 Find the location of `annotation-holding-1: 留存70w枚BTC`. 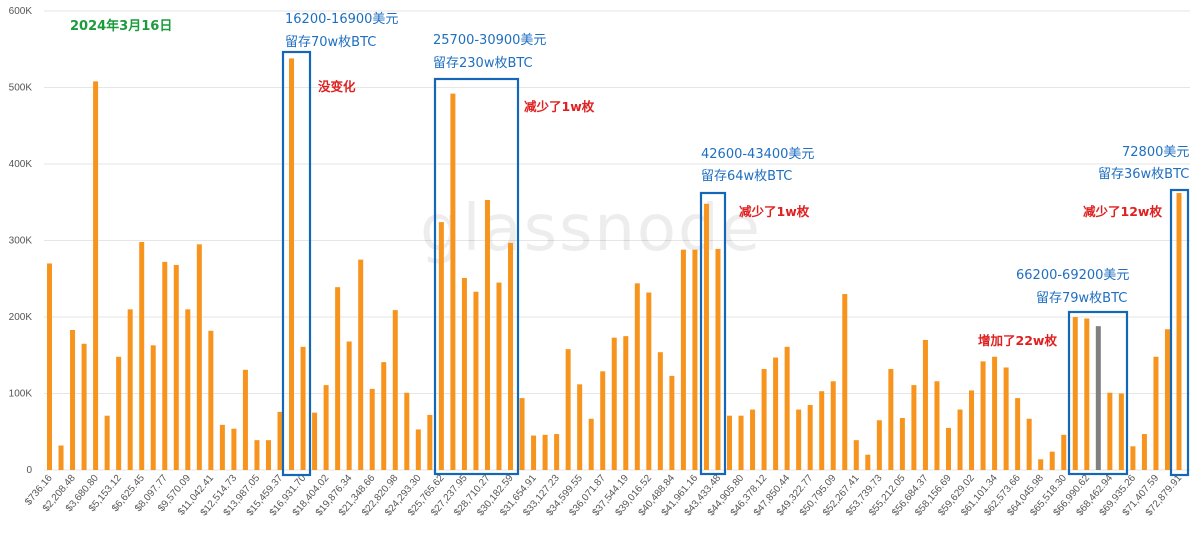

annotation-holding-1: 留存70w枚BTC is located at coordinates (330, 42).